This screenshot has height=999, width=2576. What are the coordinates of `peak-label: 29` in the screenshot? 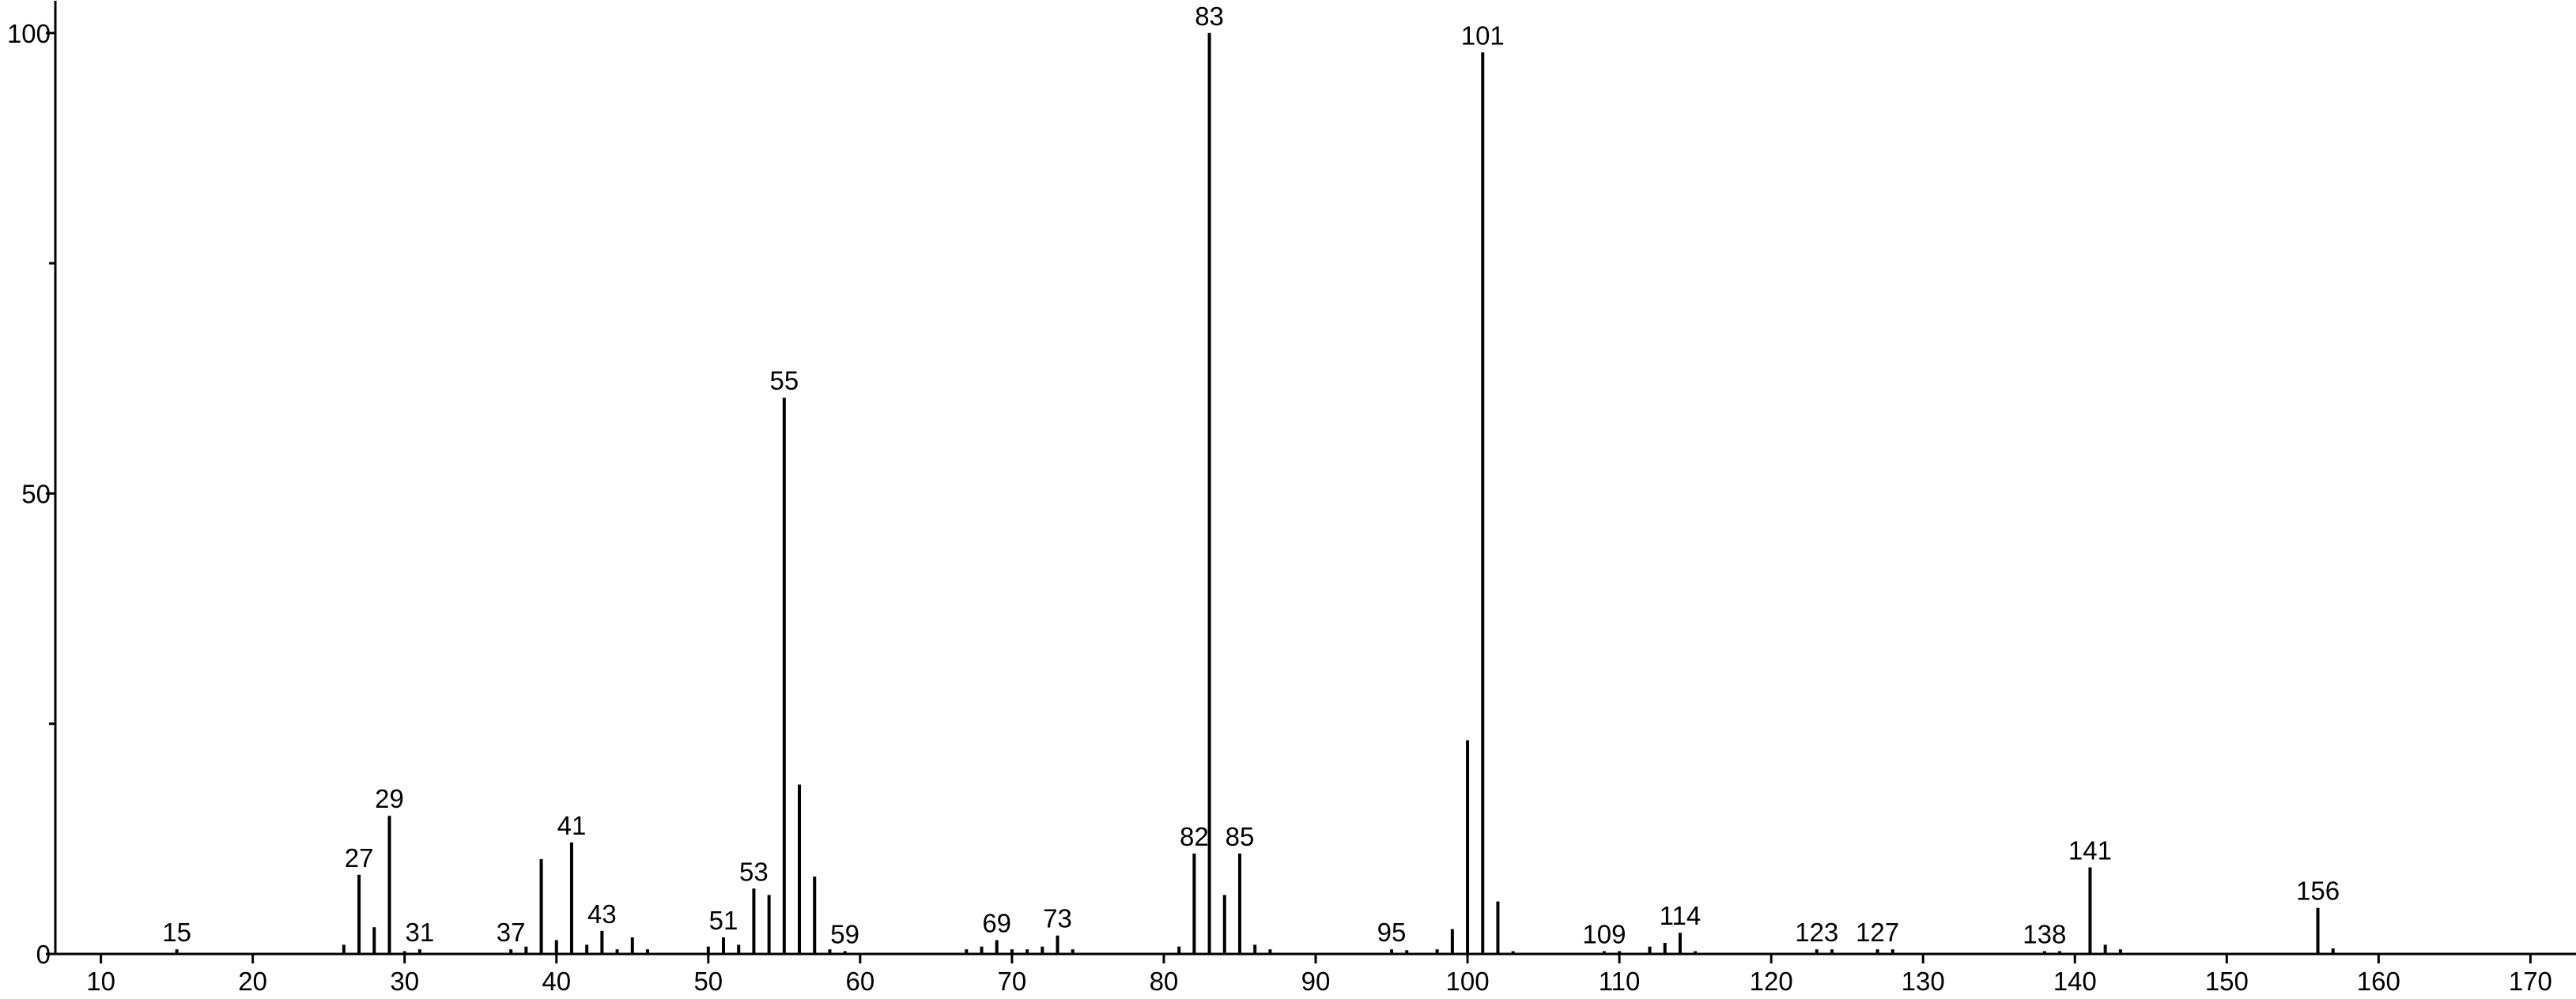 It's located at (389, 798).